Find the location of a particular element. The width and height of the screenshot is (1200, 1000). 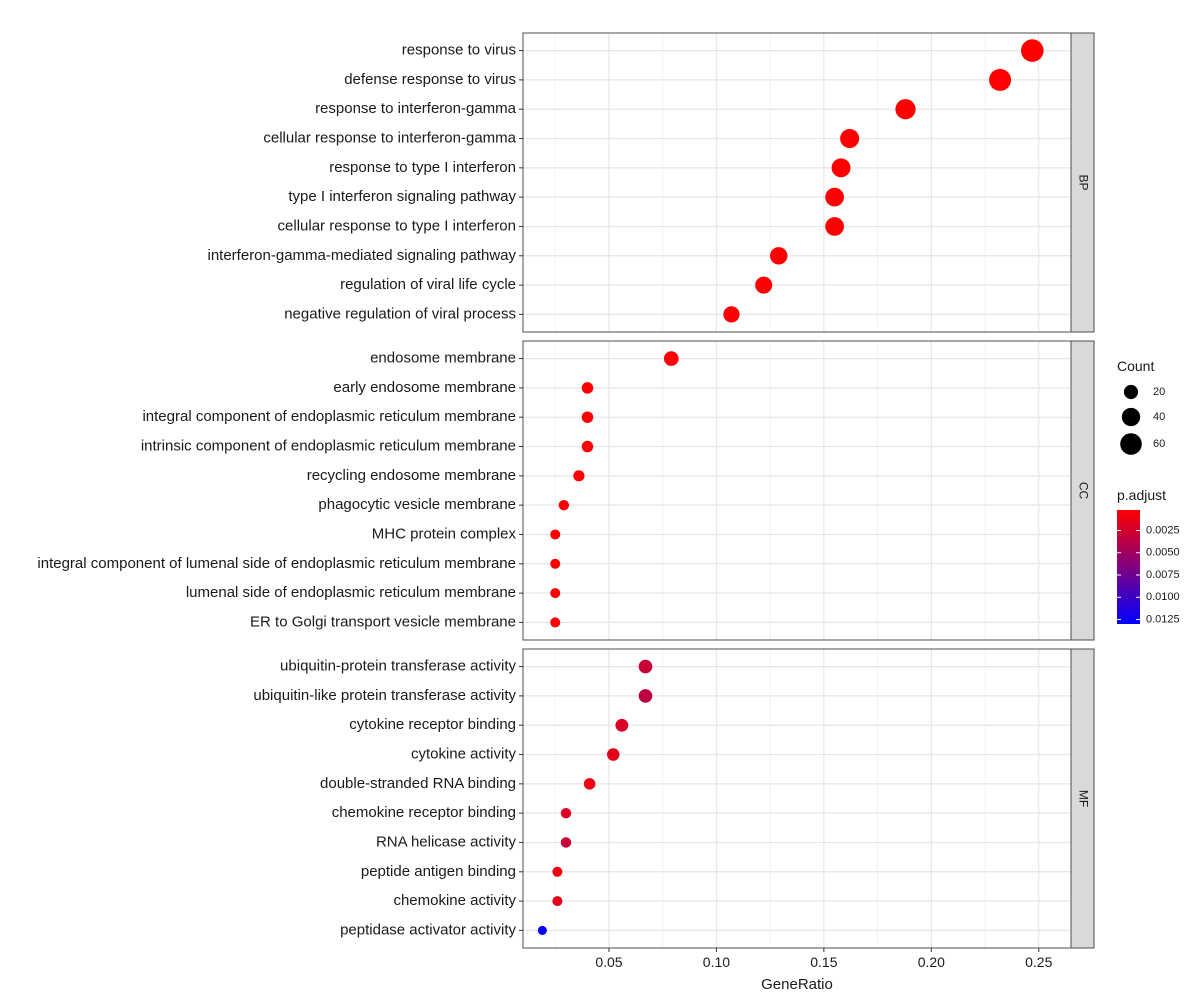

x-tick-label: 0.25 is located at coordinates (1038, 962).